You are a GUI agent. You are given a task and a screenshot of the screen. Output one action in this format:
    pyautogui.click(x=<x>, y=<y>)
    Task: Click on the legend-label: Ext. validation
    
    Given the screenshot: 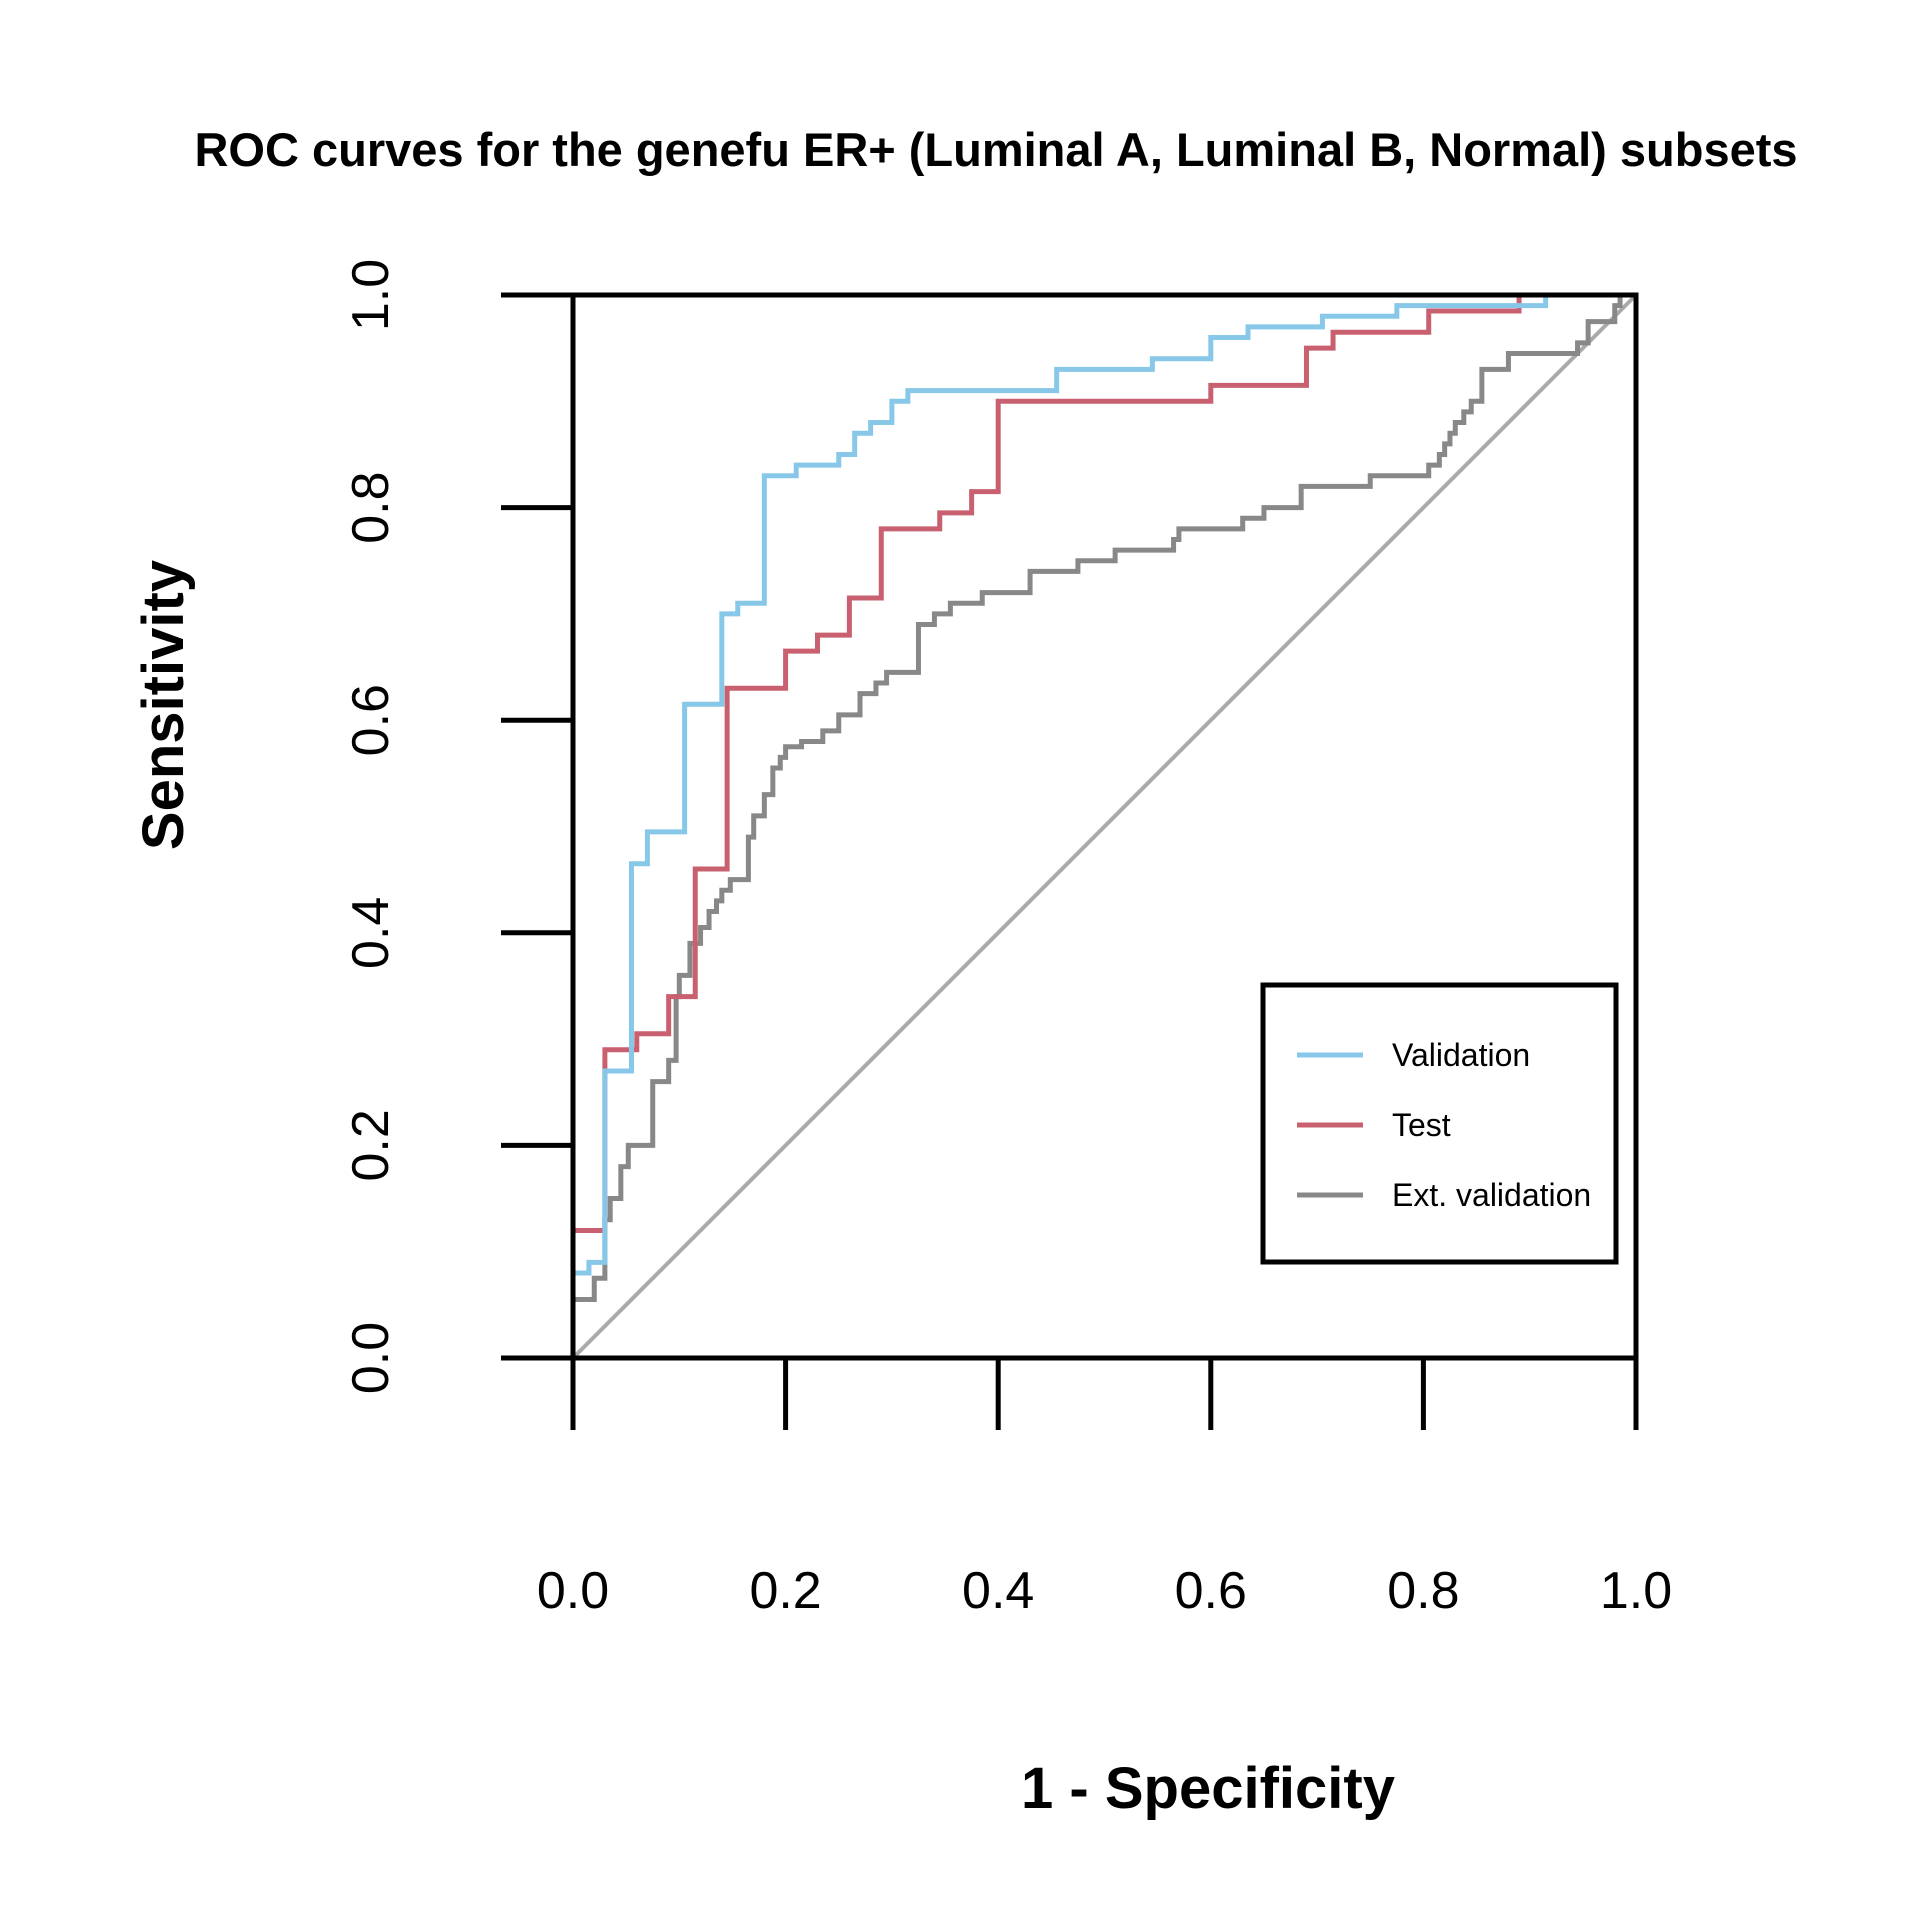 What is the action you would take?
    pyautogui.click(x=1491, y=1195)
    